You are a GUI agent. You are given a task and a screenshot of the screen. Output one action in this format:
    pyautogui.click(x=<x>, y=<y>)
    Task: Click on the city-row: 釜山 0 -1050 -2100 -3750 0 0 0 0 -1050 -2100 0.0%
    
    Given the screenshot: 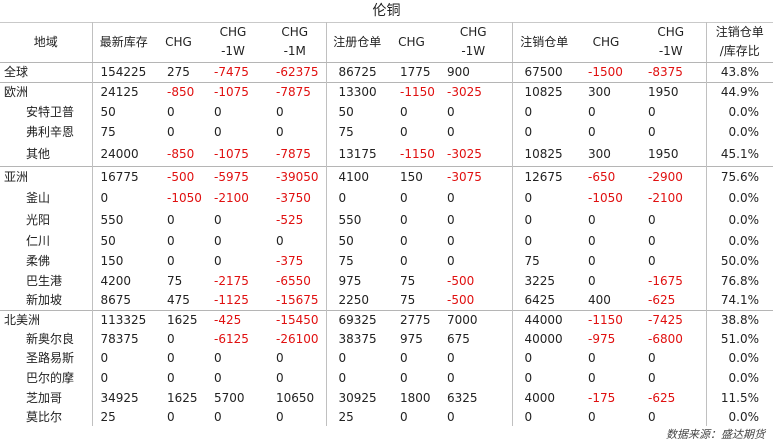 What is the action you would take?
    pyautogui.click(x=386, y=198)
    